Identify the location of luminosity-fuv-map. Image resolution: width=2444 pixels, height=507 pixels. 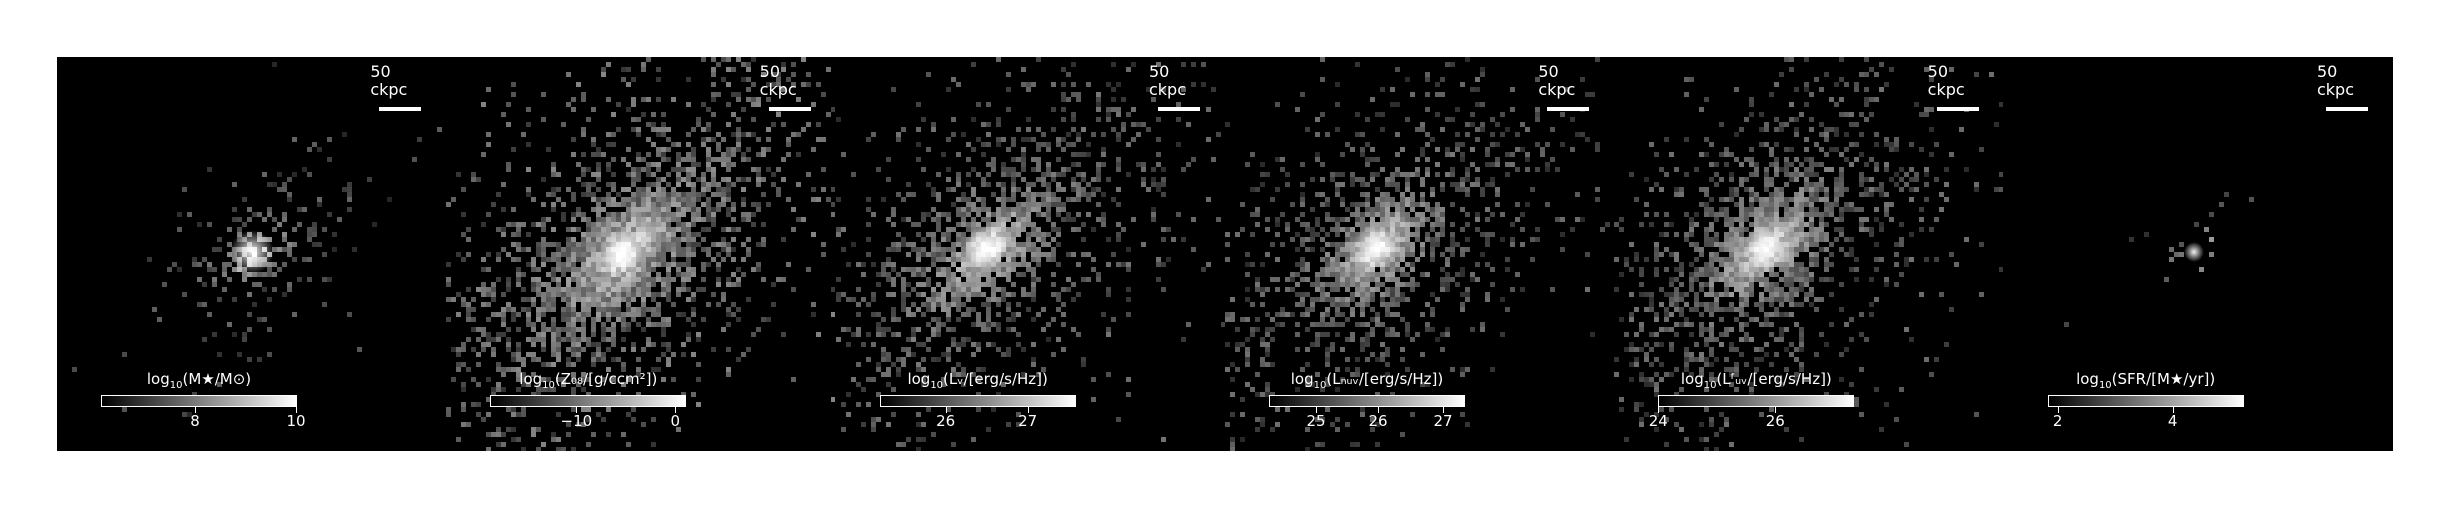
(1809, 254).